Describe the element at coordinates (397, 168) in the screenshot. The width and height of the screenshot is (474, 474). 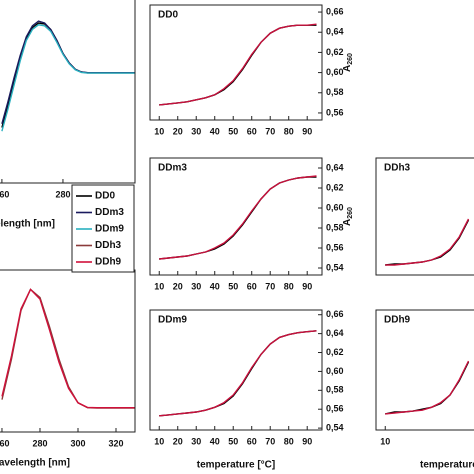
I see `panel-title: DDh3` at that location.